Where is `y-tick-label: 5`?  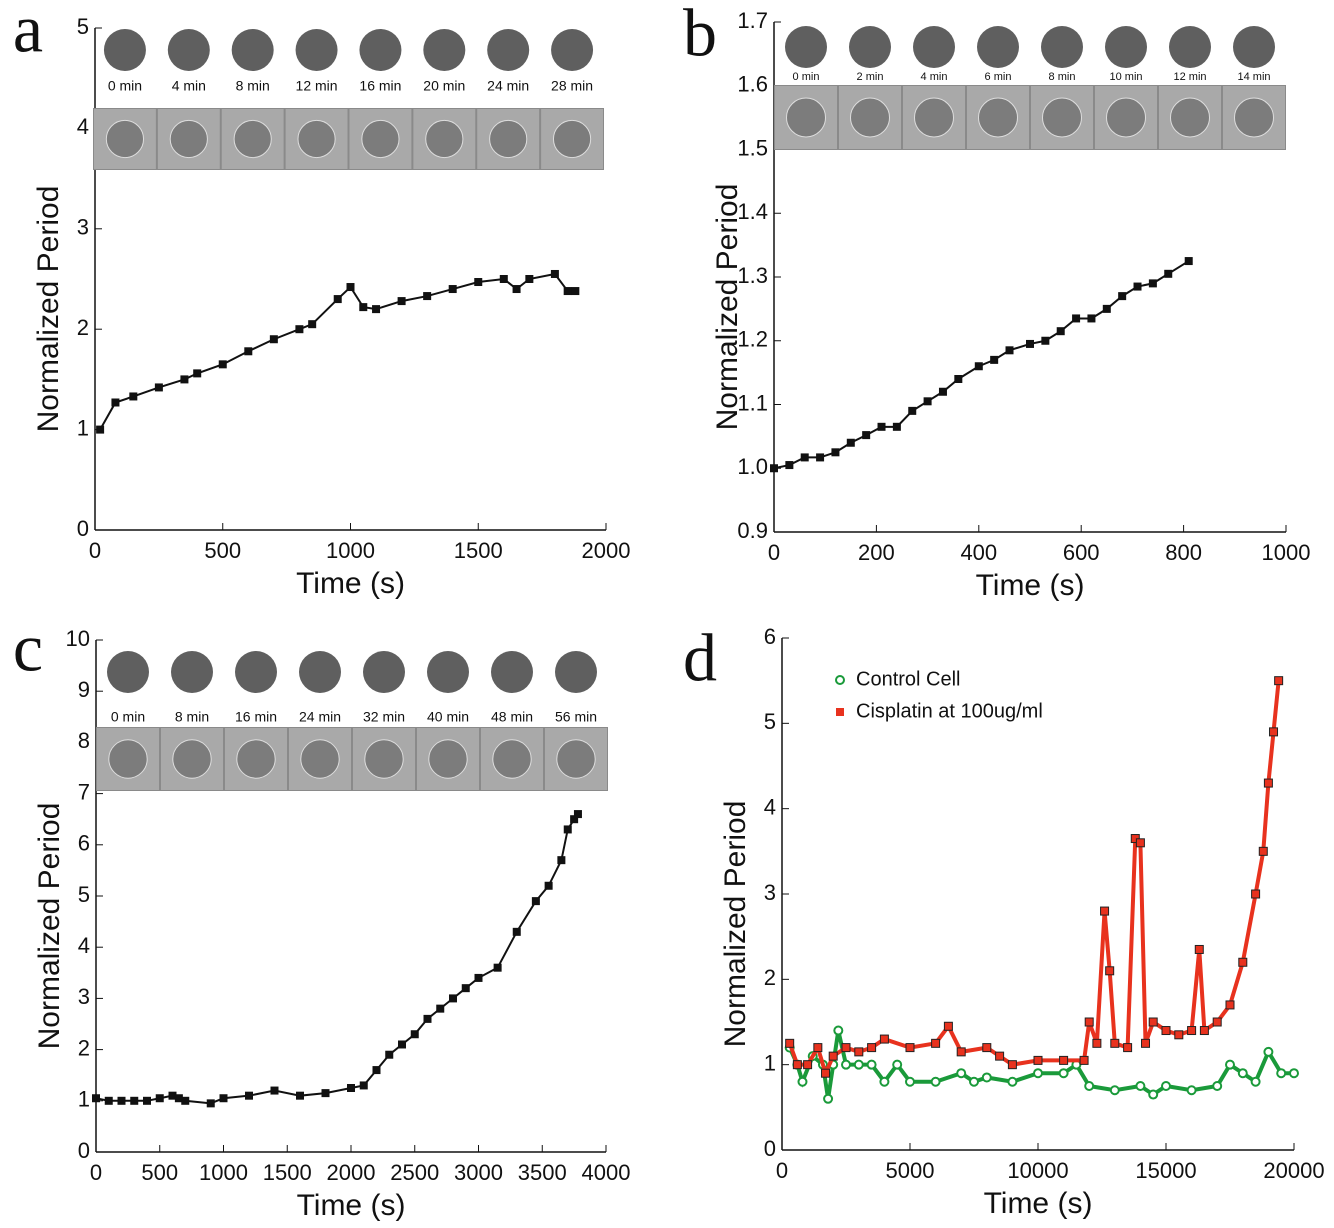
y-tick-label: 5 is located at coordinates (84, 894).